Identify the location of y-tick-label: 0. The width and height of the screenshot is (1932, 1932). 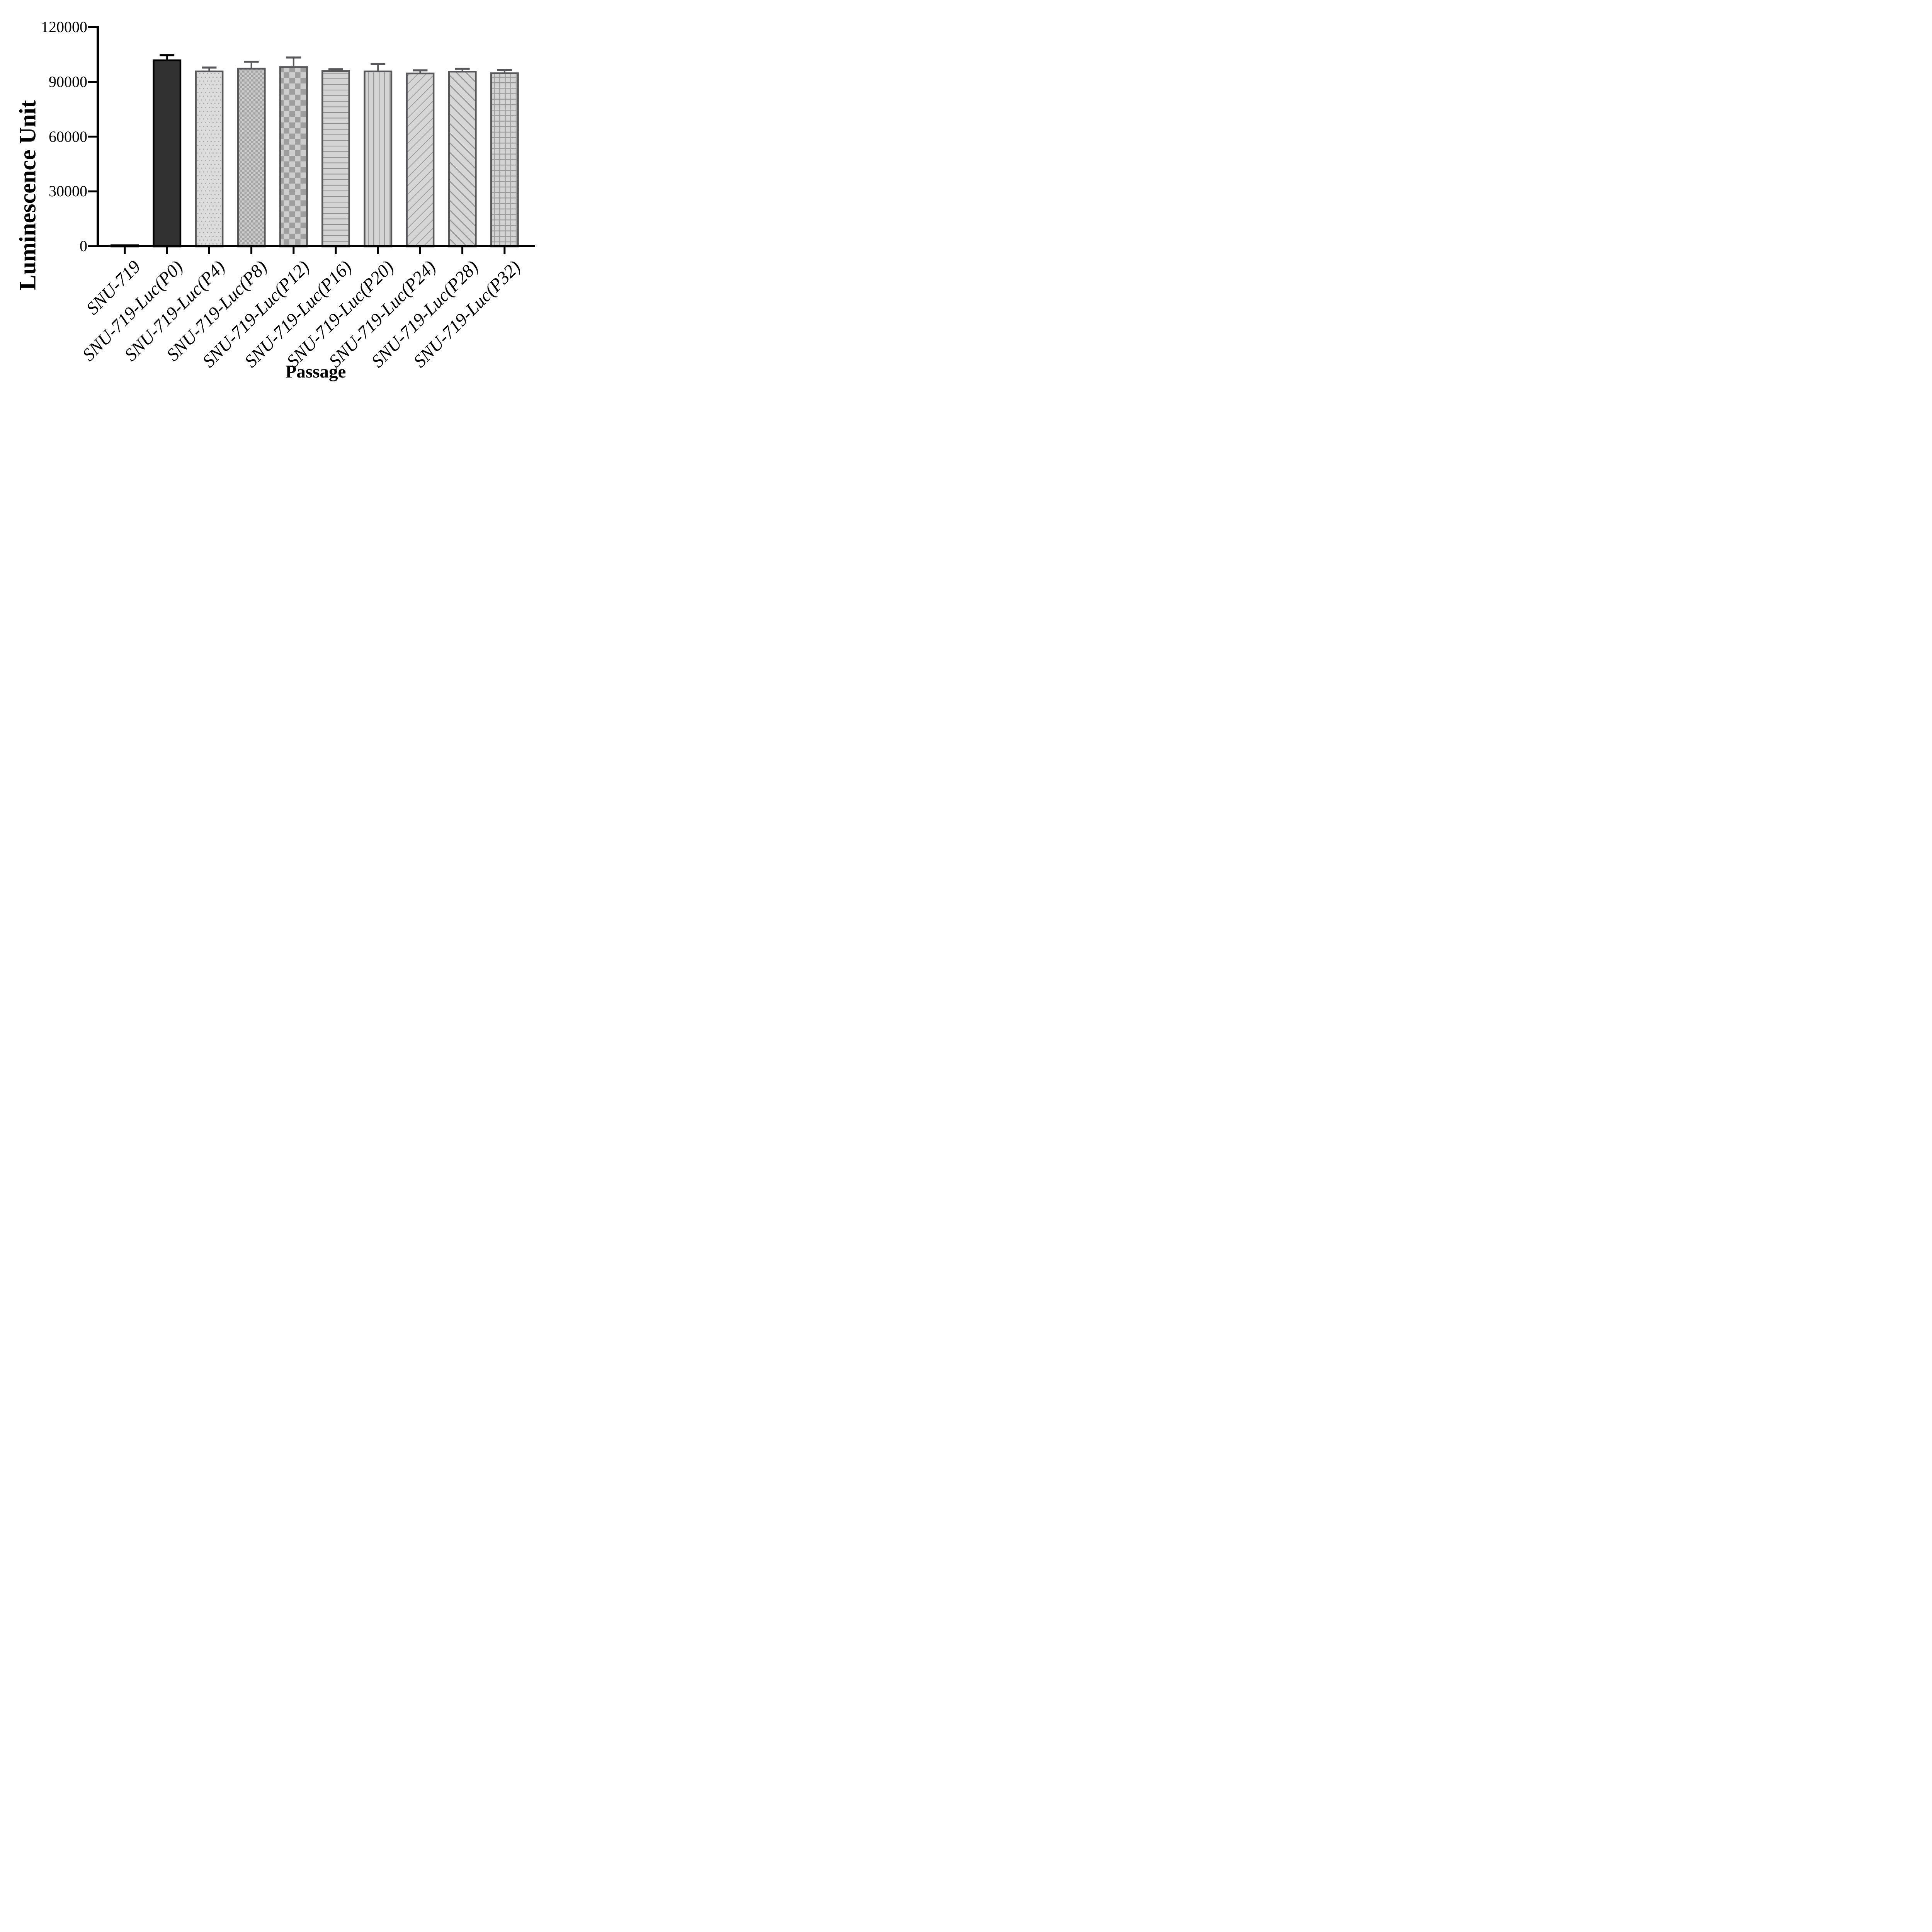
(83, 246).